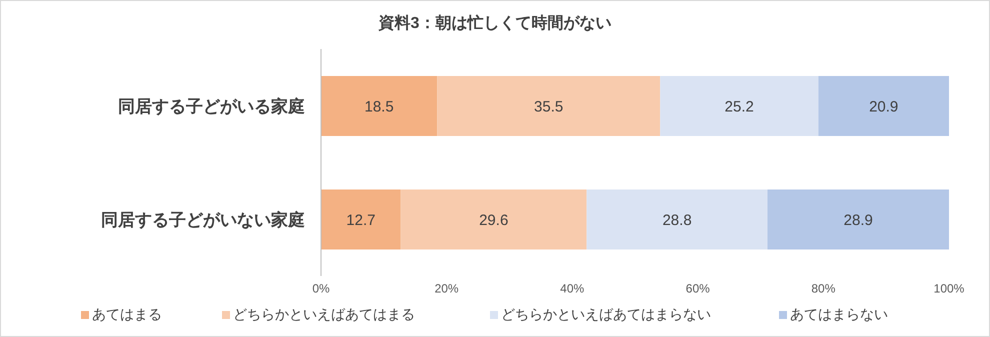  Describe the element at coordinates (698, 289) in the screenshot. I see `x-tick-label: 60%` at that location.